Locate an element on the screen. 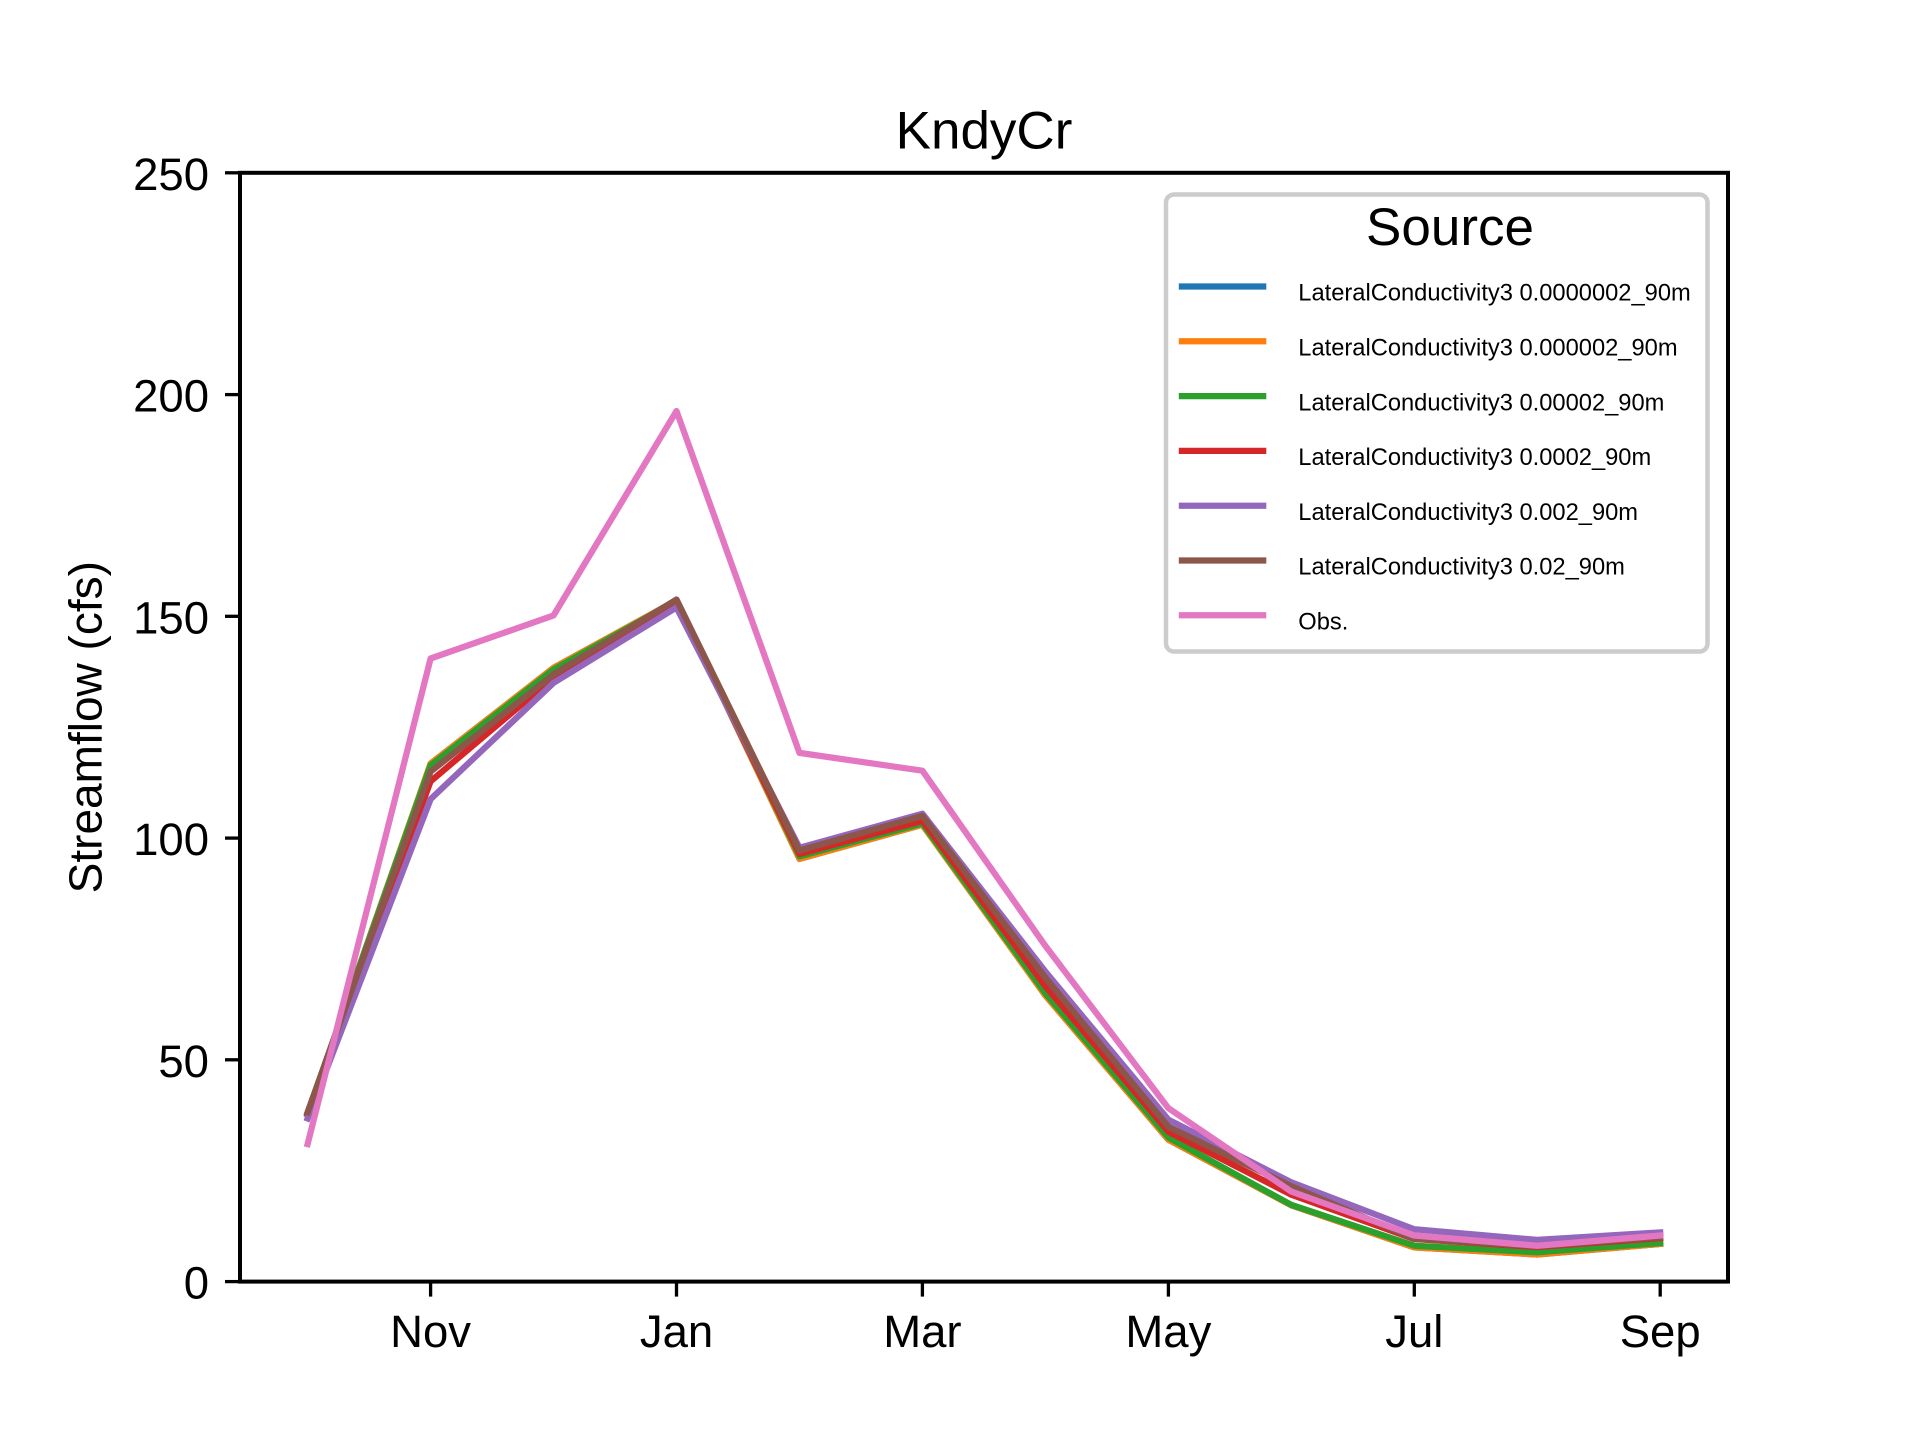 The width and height of the screenshot is (1920, 1440). svg-text: 100 is located at coordinates (171, 839).